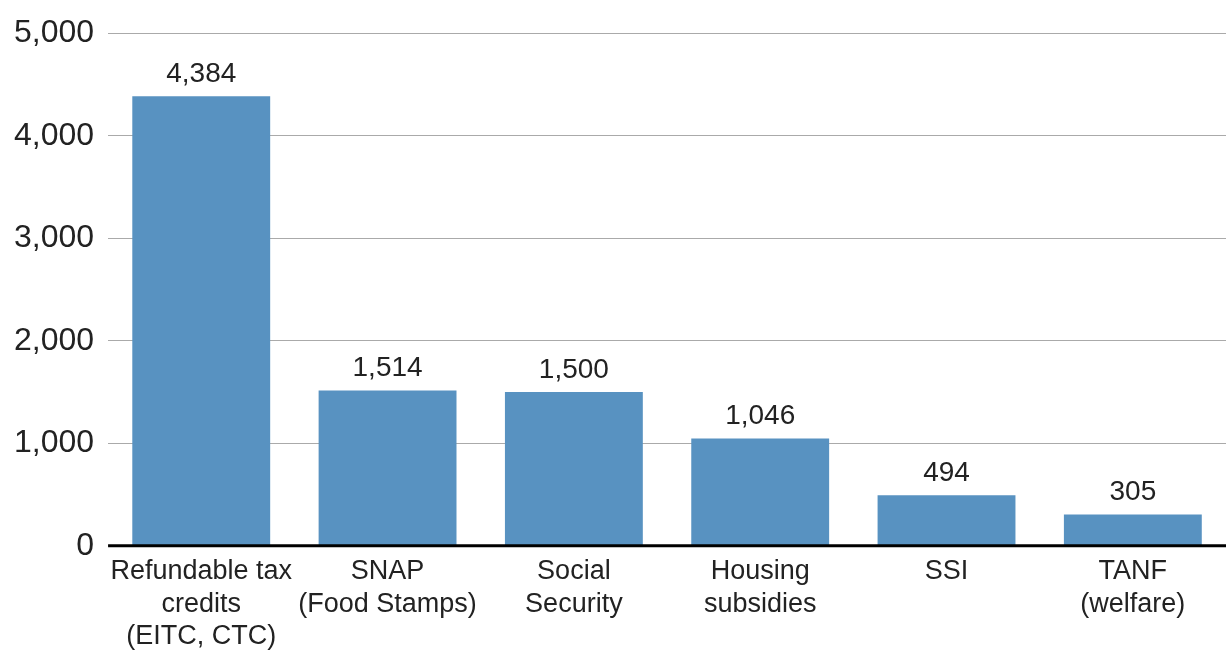 This screenshot has height=663, width=1228. What do you see at coordinates (760, 586) in the screenshot?
I see `x-tick-label: Housing subsidies` at bounding box center [760, 586].